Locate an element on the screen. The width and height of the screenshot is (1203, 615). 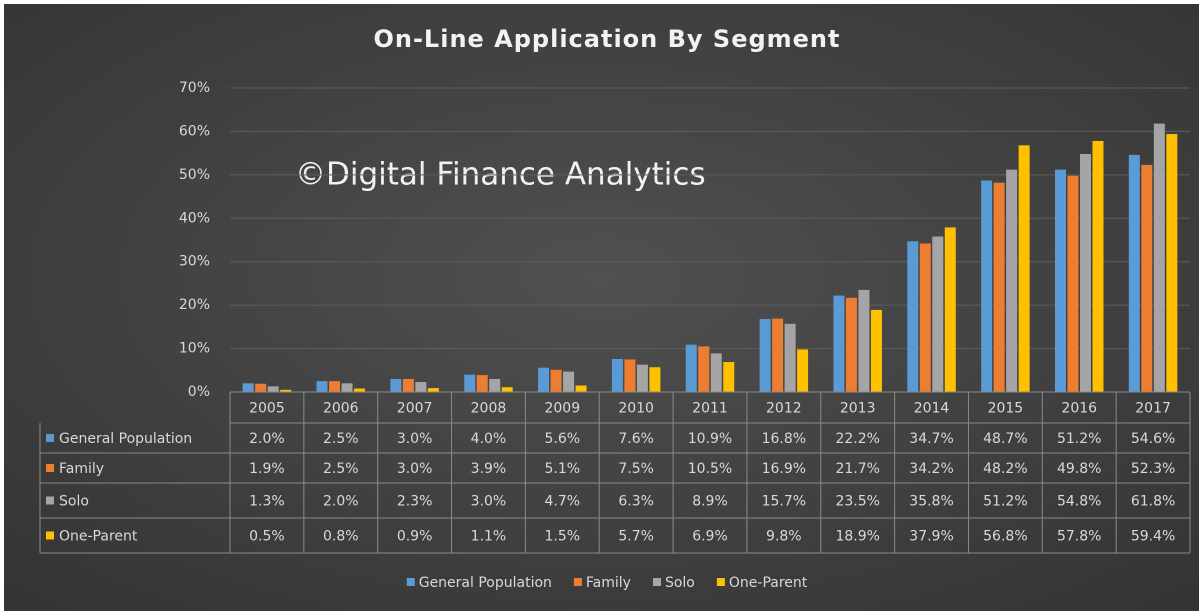
y-tick-label: 30% is located at coordinates (194, 262).